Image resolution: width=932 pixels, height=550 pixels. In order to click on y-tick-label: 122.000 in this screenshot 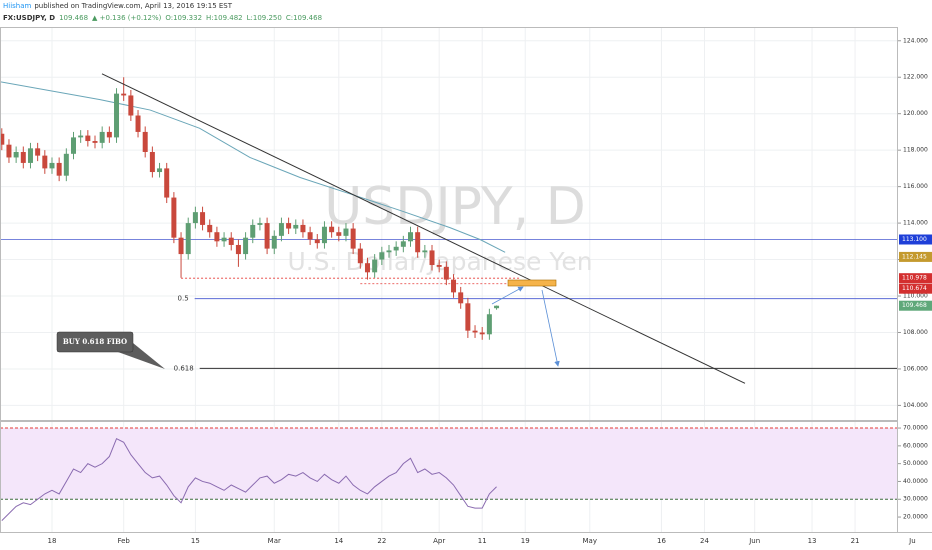, I will do `click(915, 77)`.